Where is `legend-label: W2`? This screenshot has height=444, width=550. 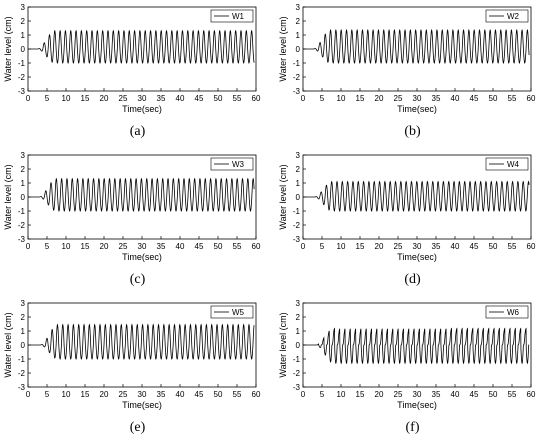
legend-label: W2 is located at coordinates (513, 16).